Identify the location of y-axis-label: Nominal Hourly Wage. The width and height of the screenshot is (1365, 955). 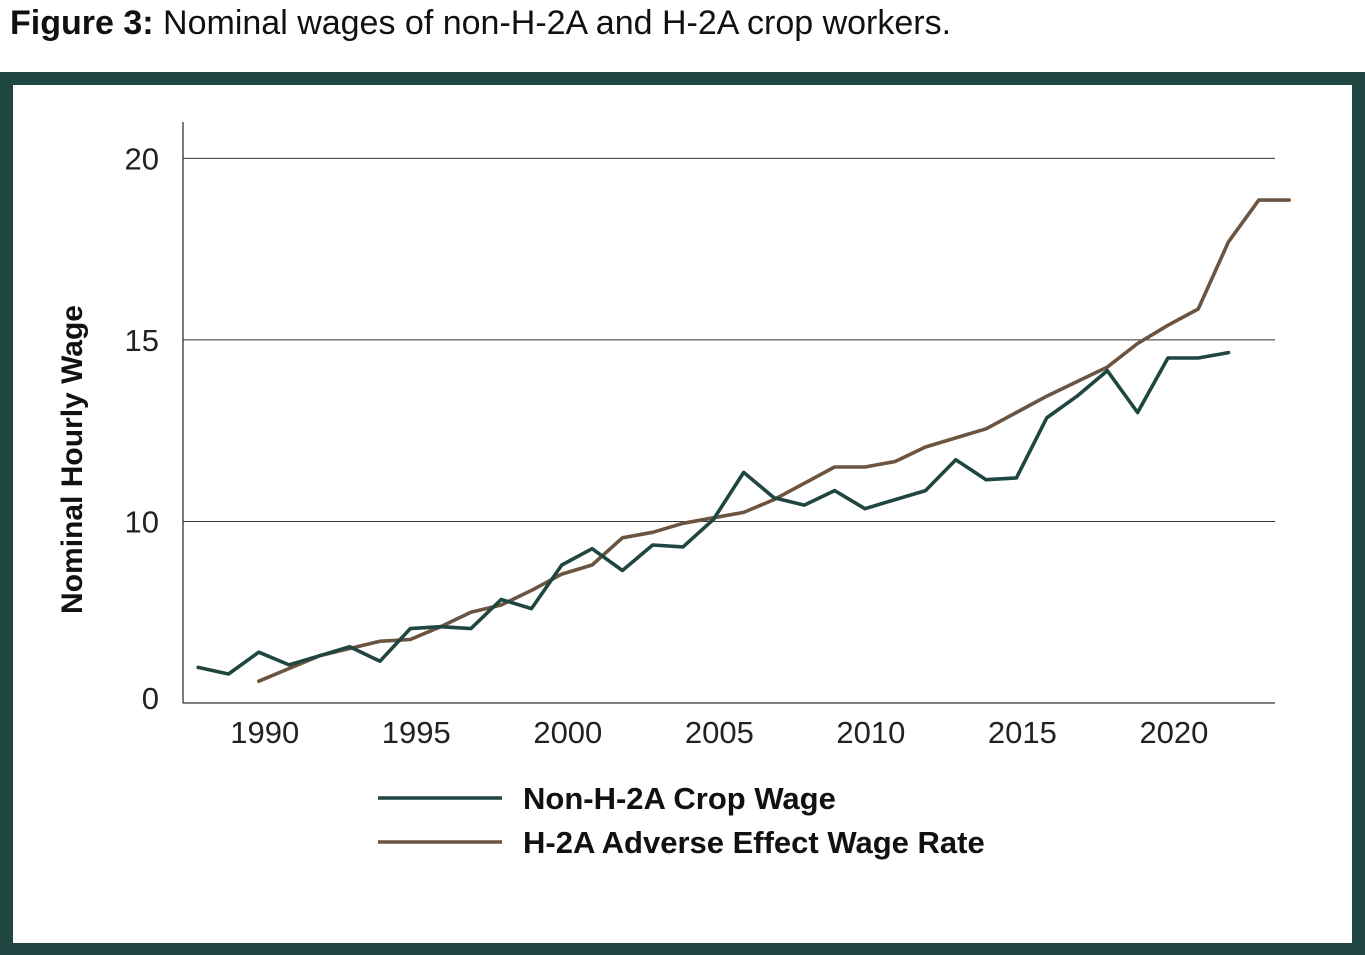
(72, 459).